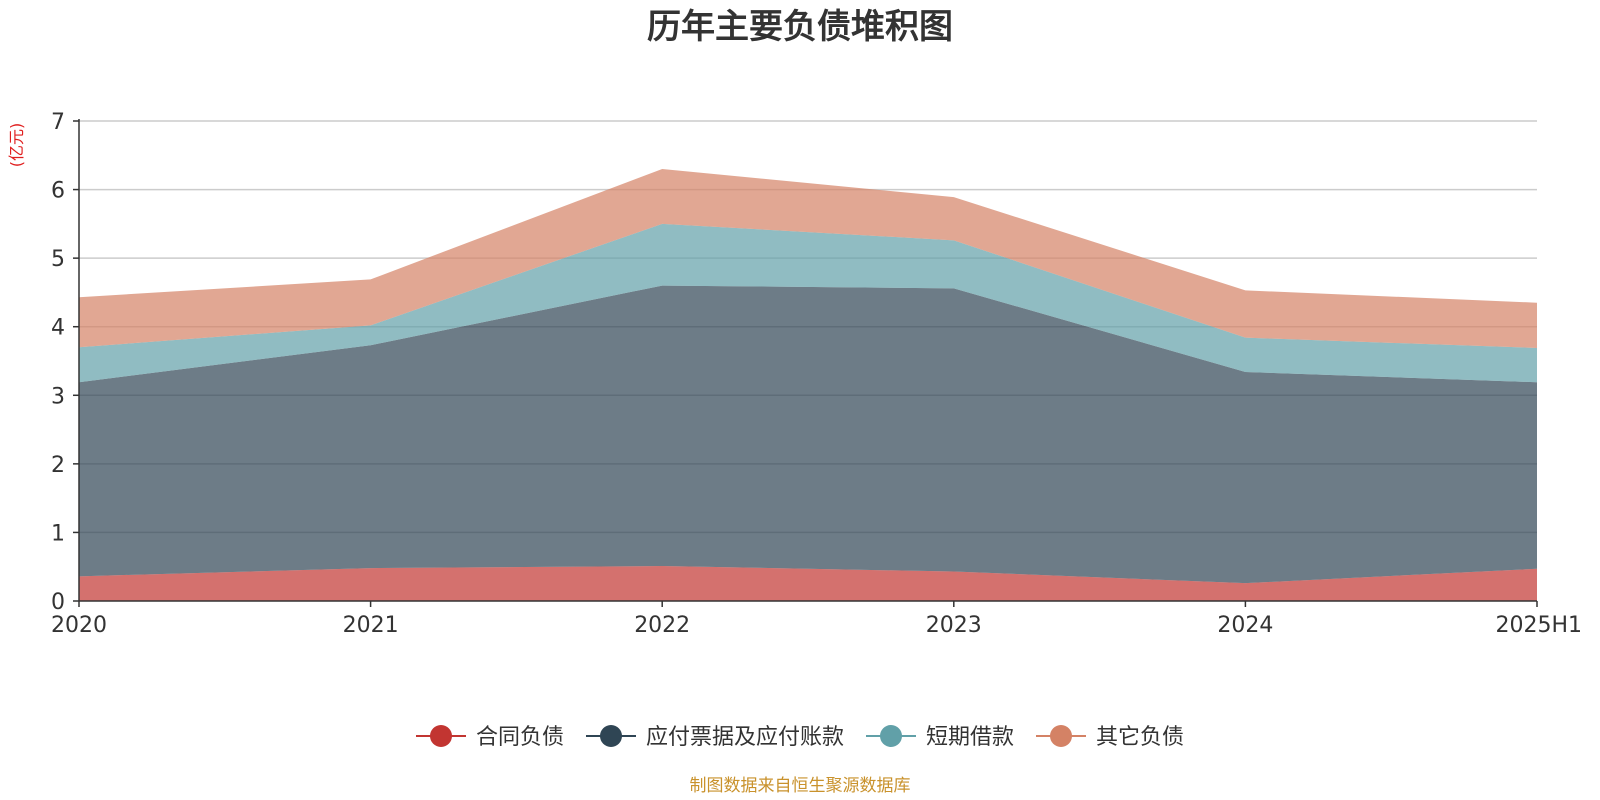  Describe the element at coordinates (58, 465) in the screenshot. I see `y-tick-label-2: 2` at that location.